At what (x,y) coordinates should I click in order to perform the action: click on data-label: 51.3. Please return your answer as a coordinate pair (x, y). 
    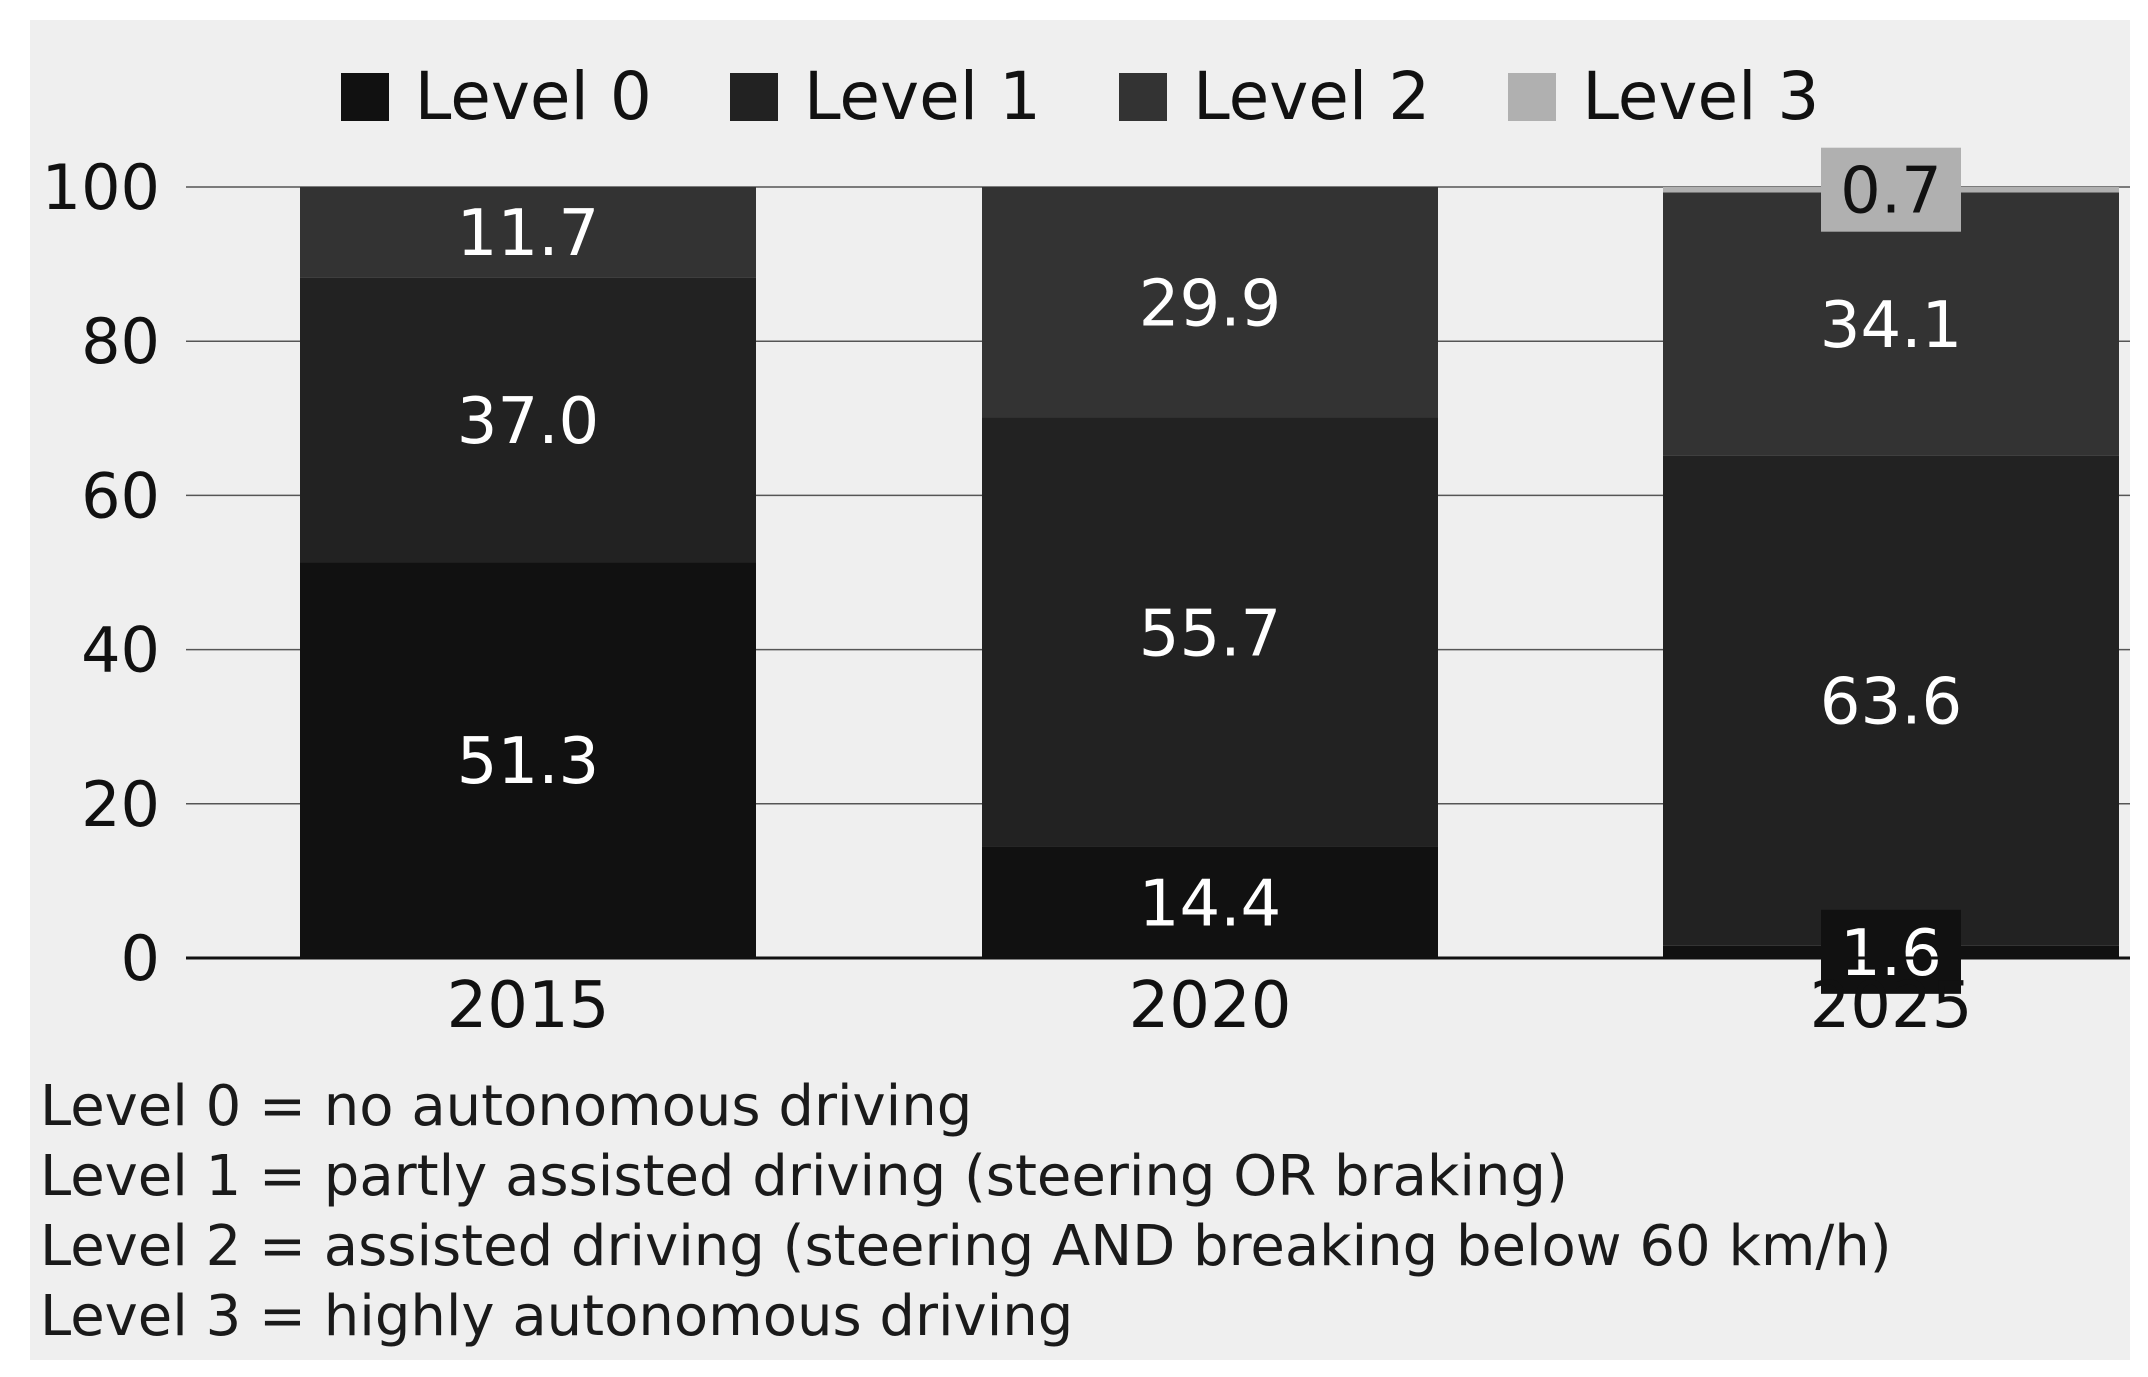
    Looking at the image, I should click on (528, 762).